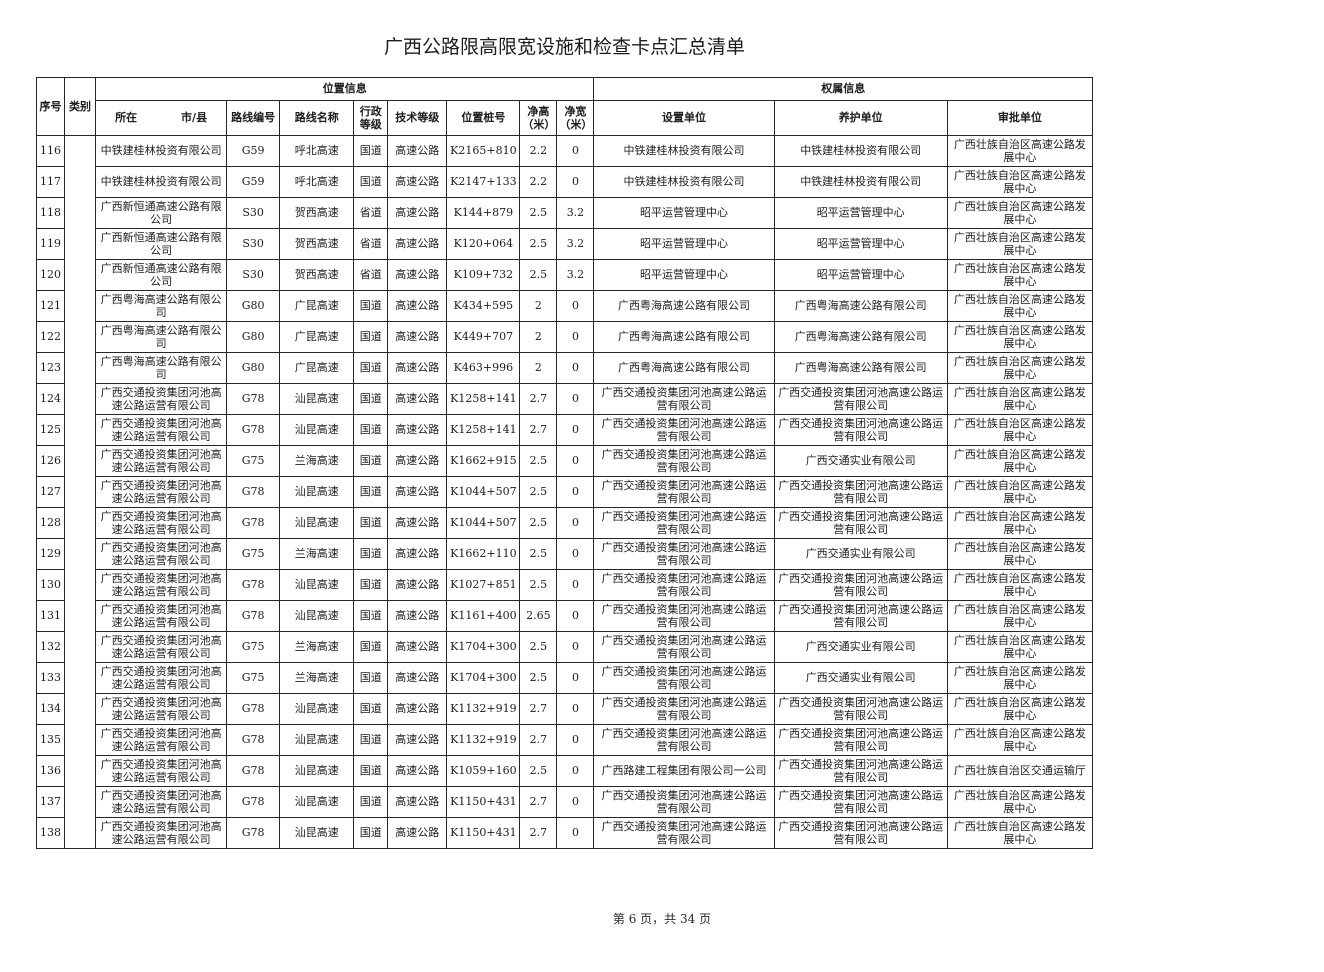 Image resolution: width=1324 pixels, height=972 pixels. Describe the element at coordinates (161, 306) in the screenshot. I see `cell-city-county: 广西粤海高速公路有限公司` at that location.